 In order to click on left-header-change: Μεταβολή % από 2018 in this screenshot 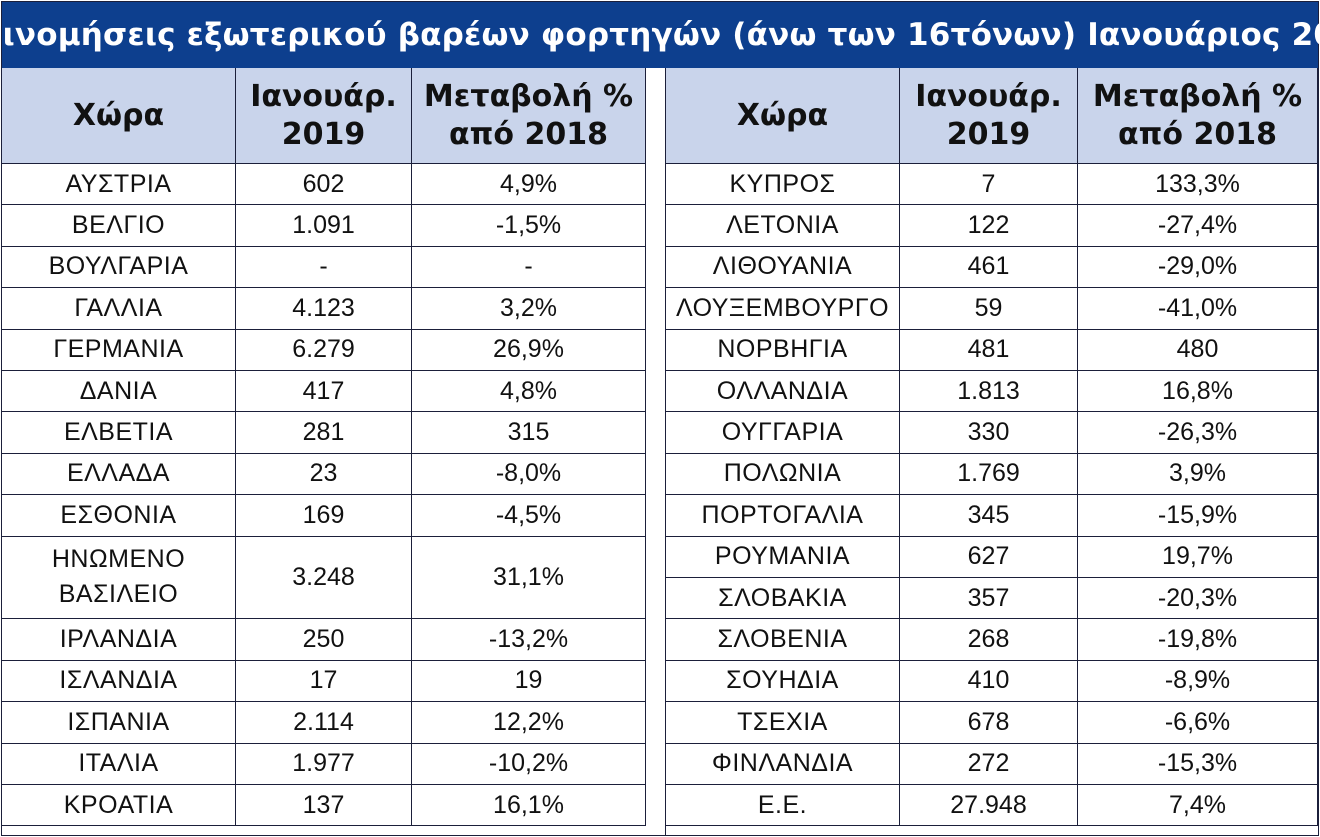, I will do `click(529, 116)`.